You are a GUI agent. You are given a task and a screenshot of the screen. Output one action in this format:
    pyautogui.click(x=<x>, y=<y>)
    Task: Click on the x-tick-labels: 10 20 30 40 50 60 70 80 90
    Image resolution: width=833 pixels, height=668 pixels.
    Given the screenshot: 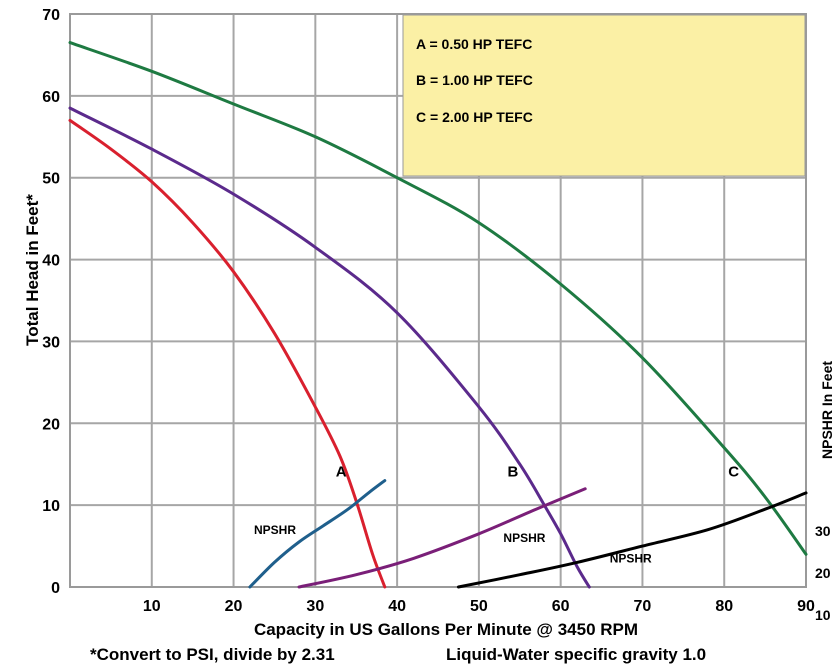 What is the action you would take?
    pyautogui.click(x=479, y=606)
    